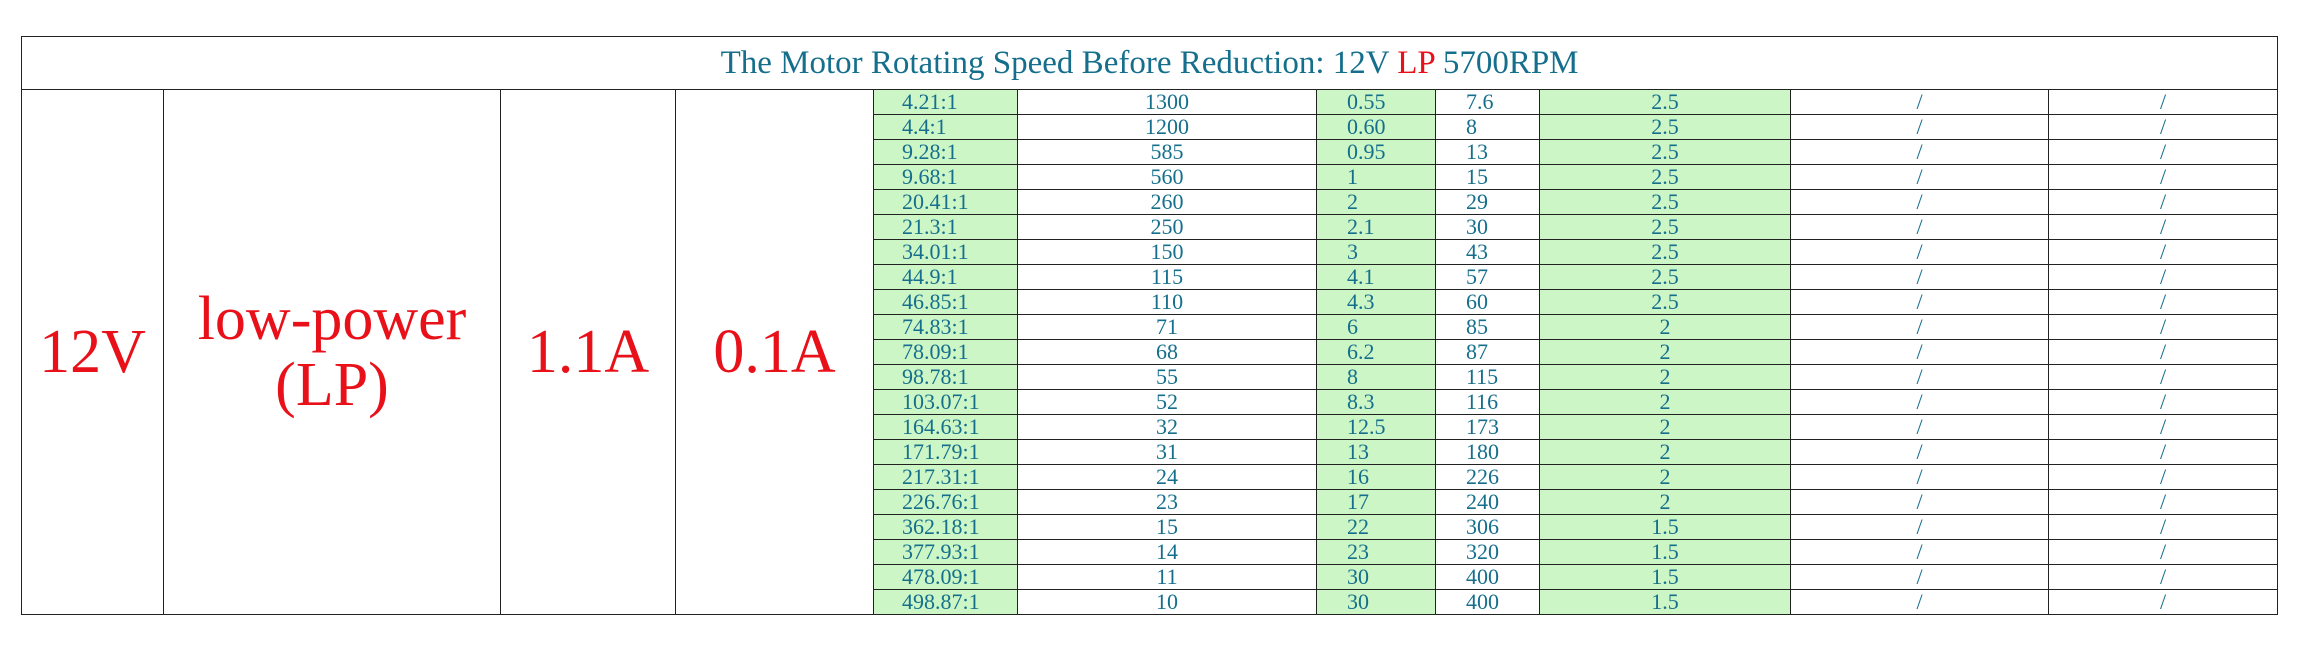  I want to click on data-cell: 31, so click(1167, 452).